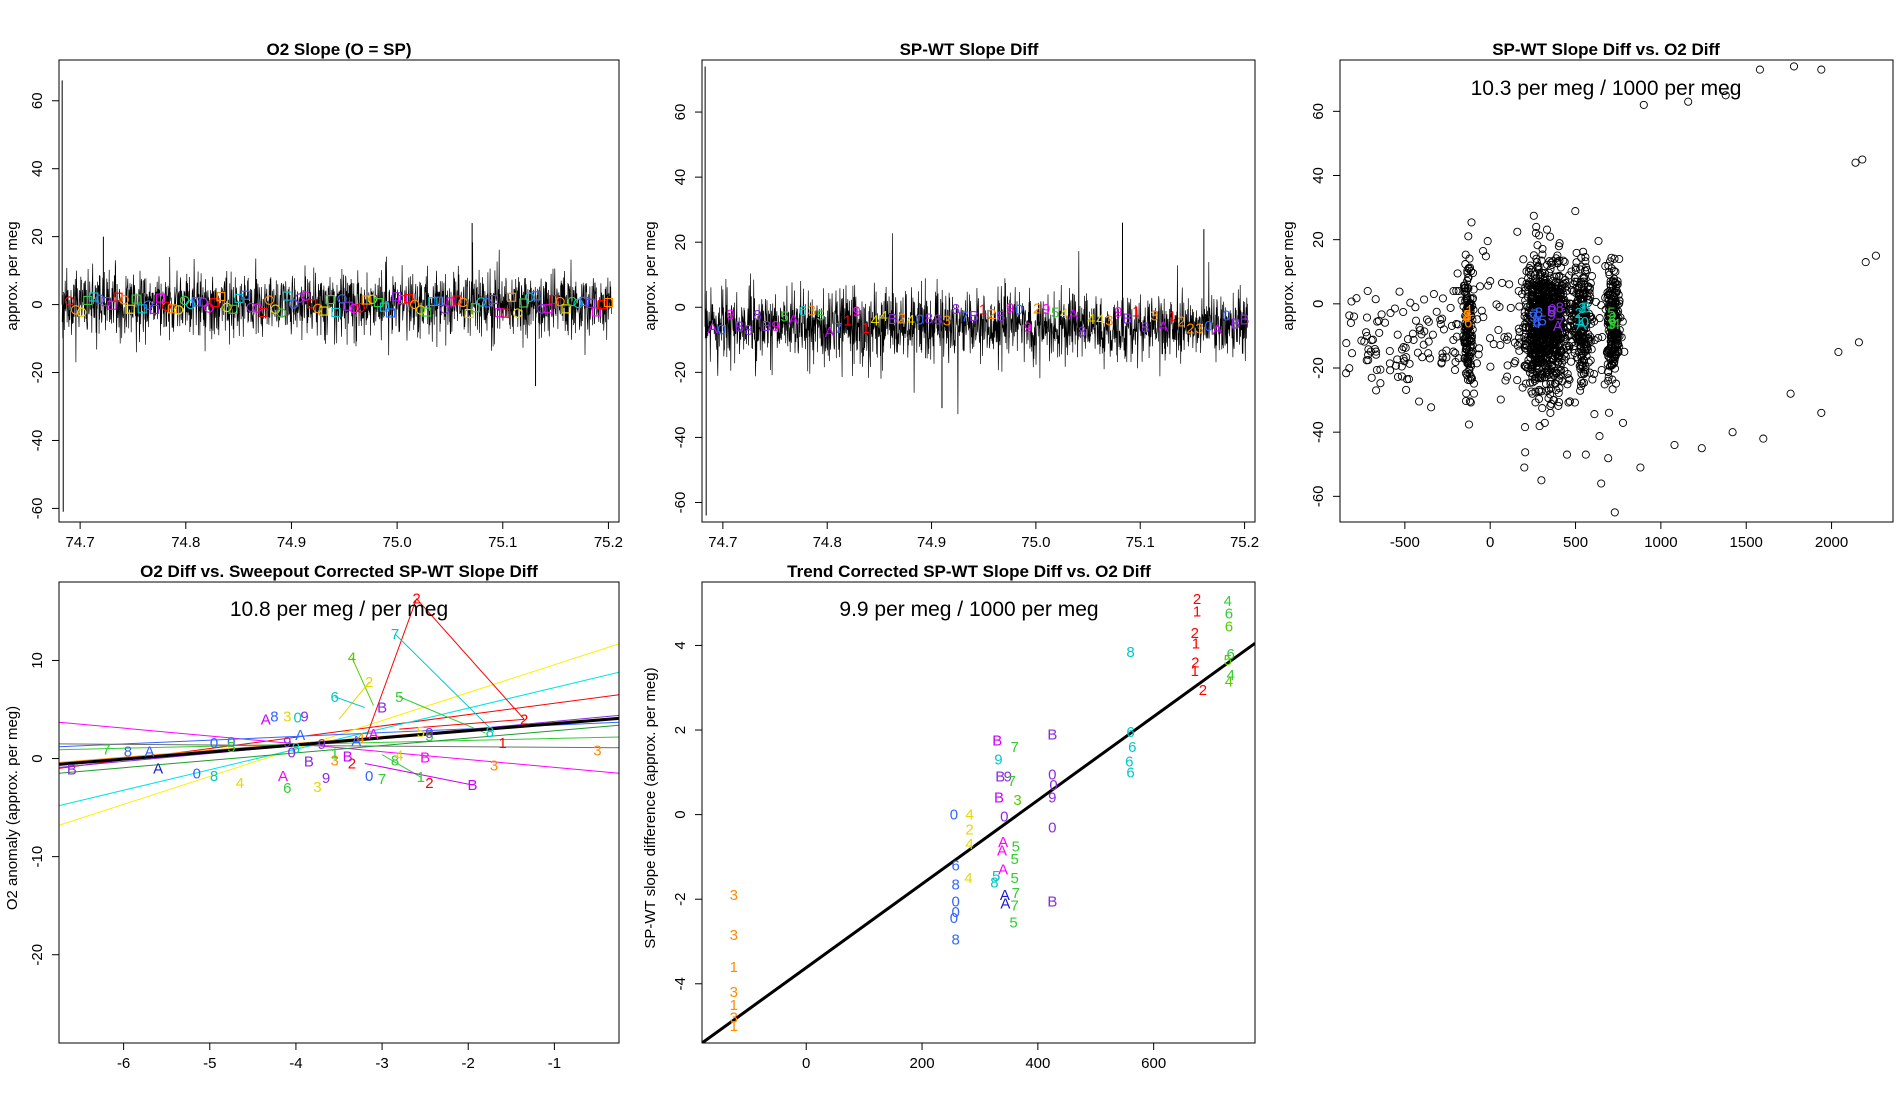 This screenshot has width=1900, height=1100. Describe the element at coordinates (1195, 633) in the screenshot. I see `p5-point-label: 2` at that location.